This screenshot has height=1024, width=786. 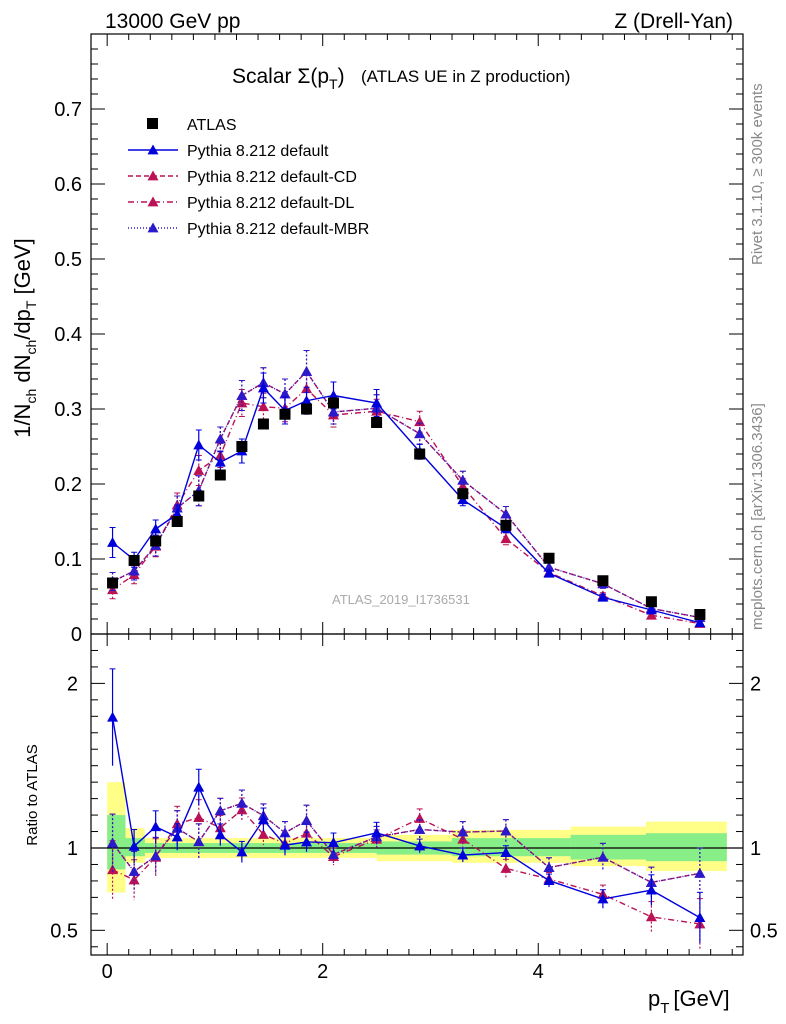 I want to click on legend-label: Pythia 8.212 default-DL, so click(x=270, y=203).